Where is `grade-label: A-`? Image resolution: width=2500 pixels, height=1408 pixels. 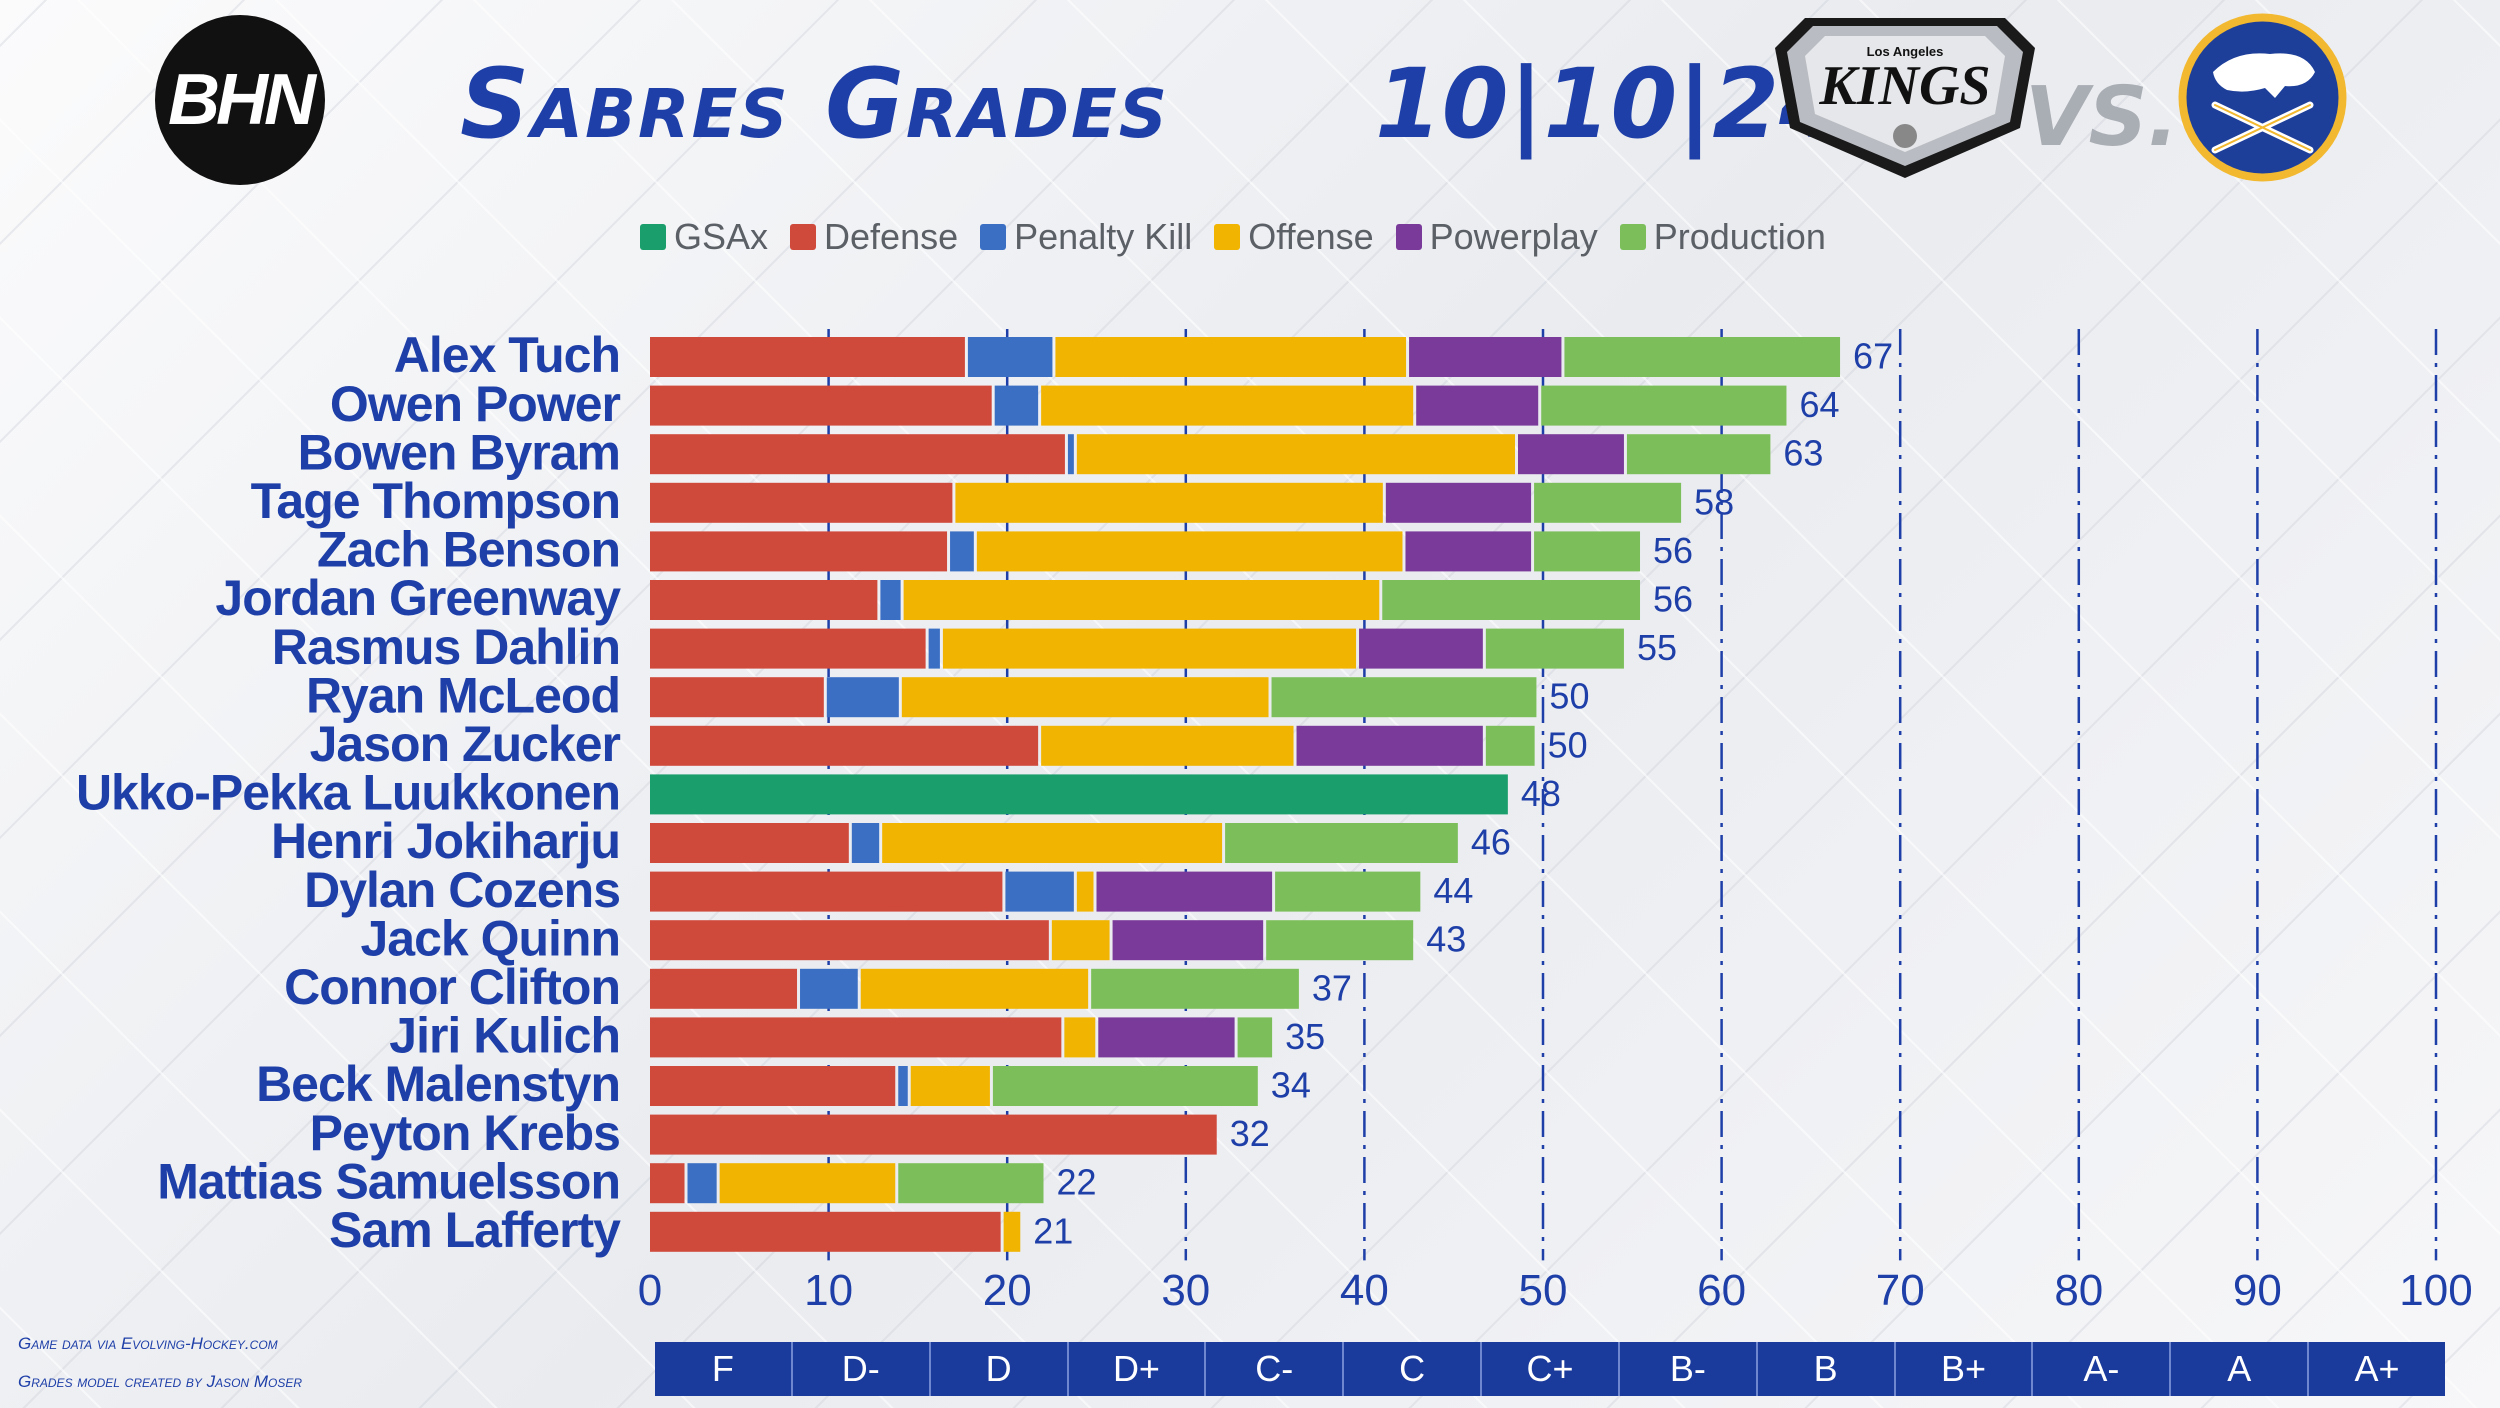
grade-label: A- is located at coordinates (2100, 1369).